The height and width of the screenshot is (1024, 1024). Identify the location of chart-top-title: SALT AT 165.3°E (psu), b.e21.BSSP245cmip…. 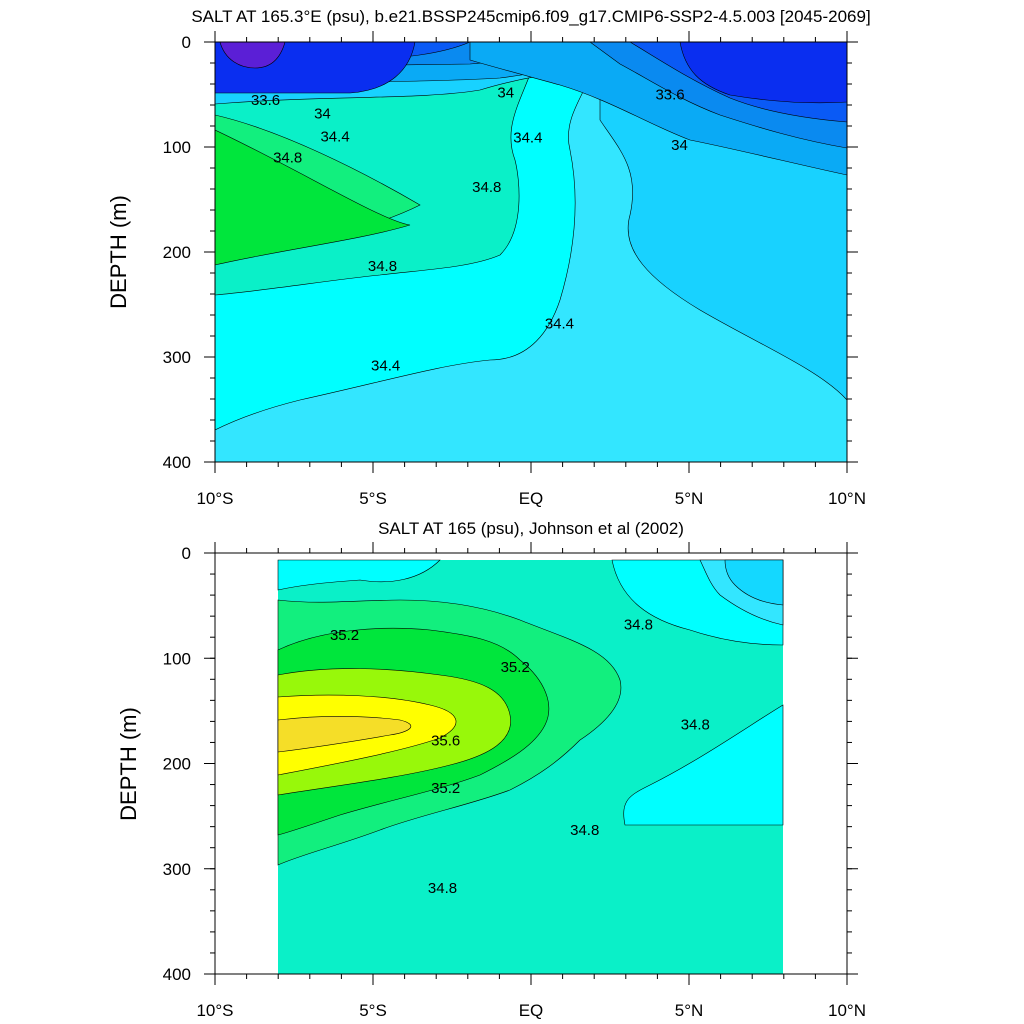
(530, 16).